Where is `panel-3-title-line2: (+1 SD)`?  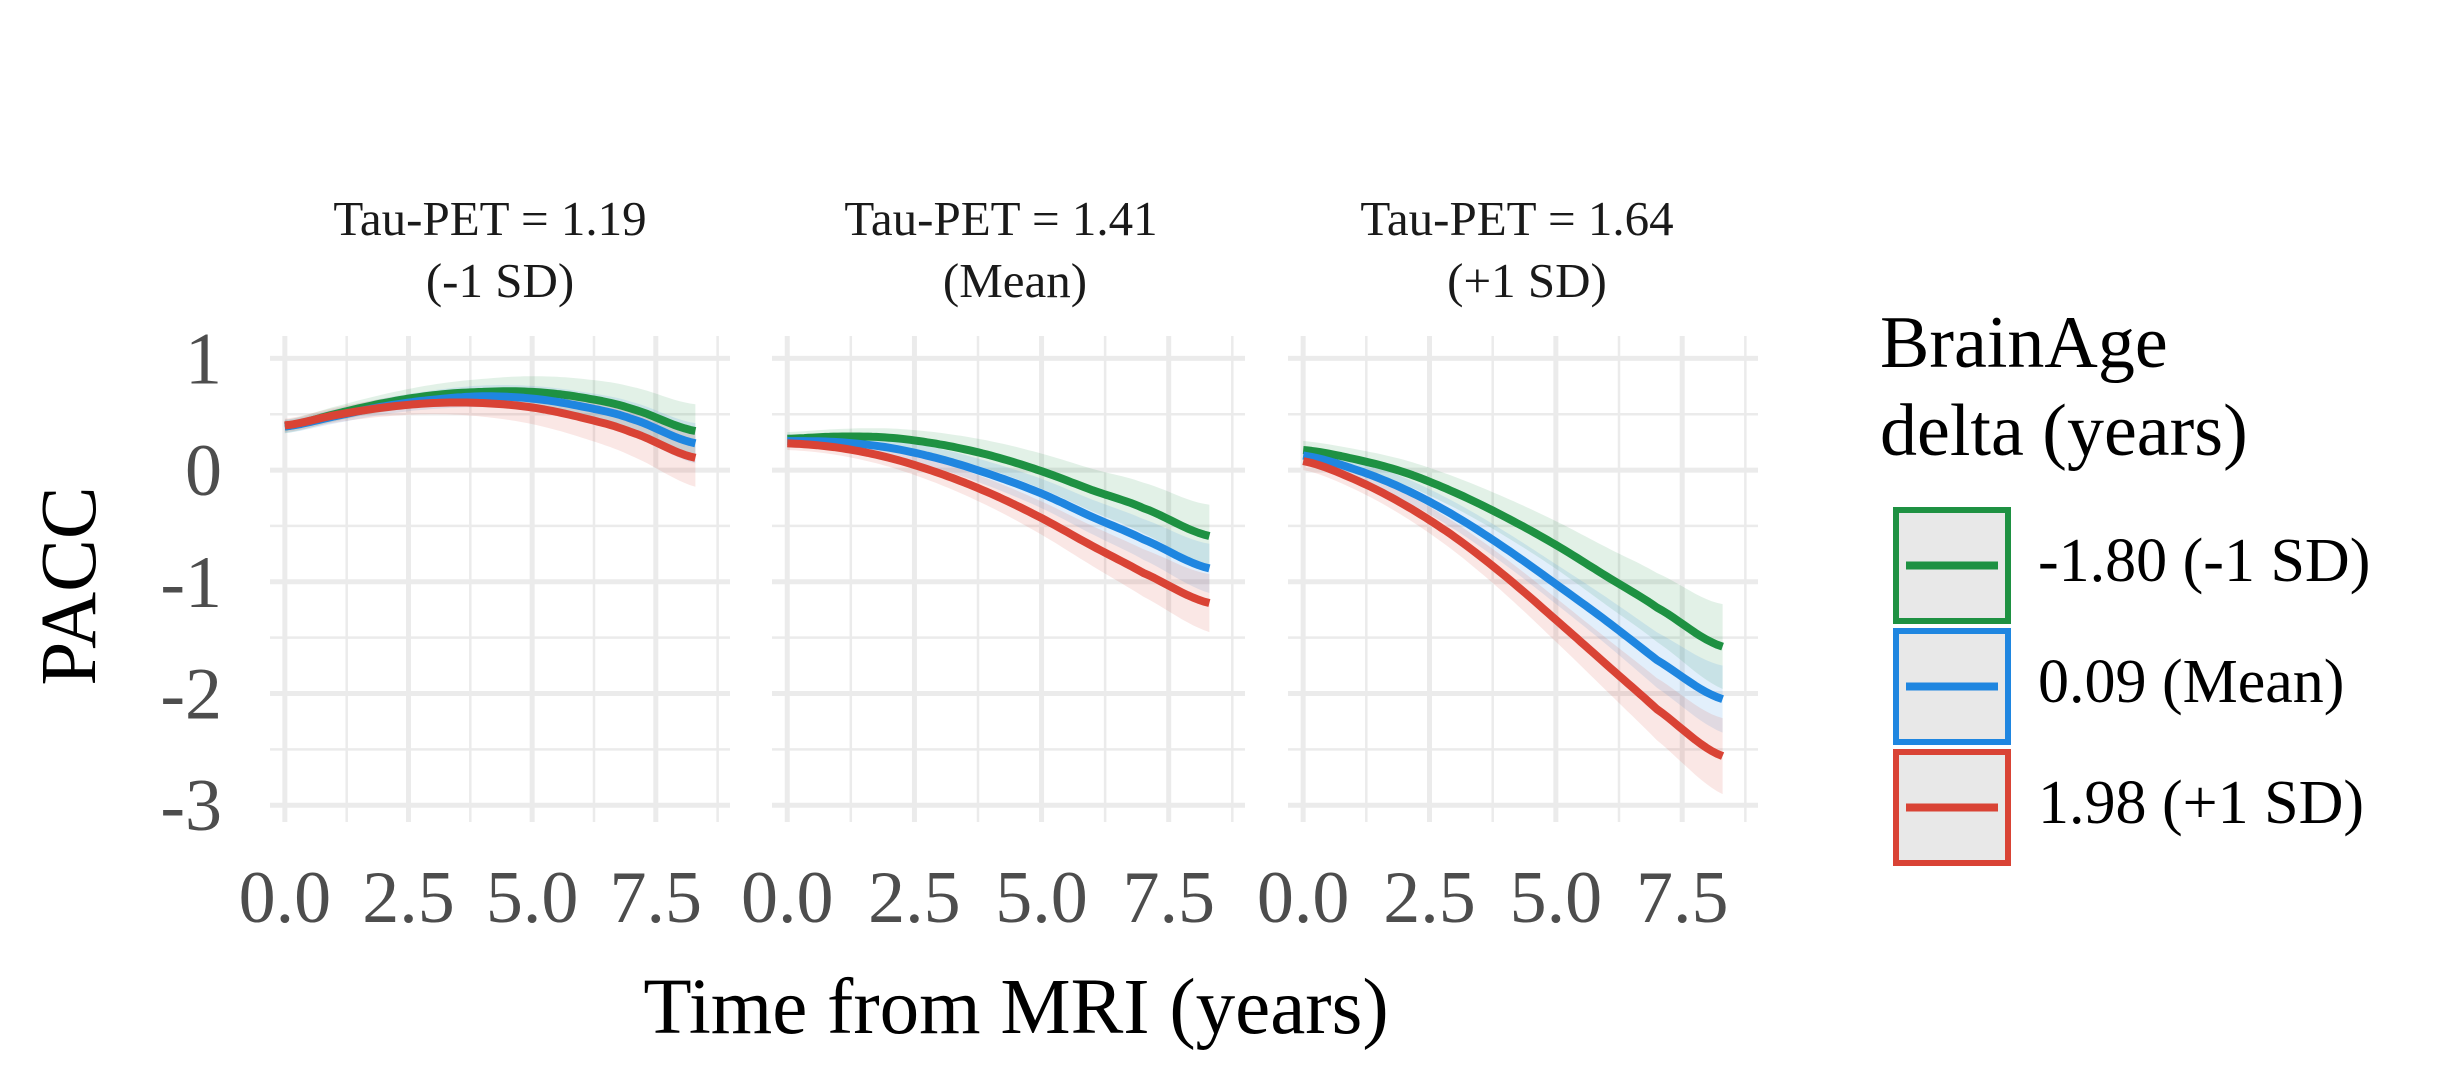 panel-3-title-line2: (+1 SD) is located at coordinates (1527, 280).